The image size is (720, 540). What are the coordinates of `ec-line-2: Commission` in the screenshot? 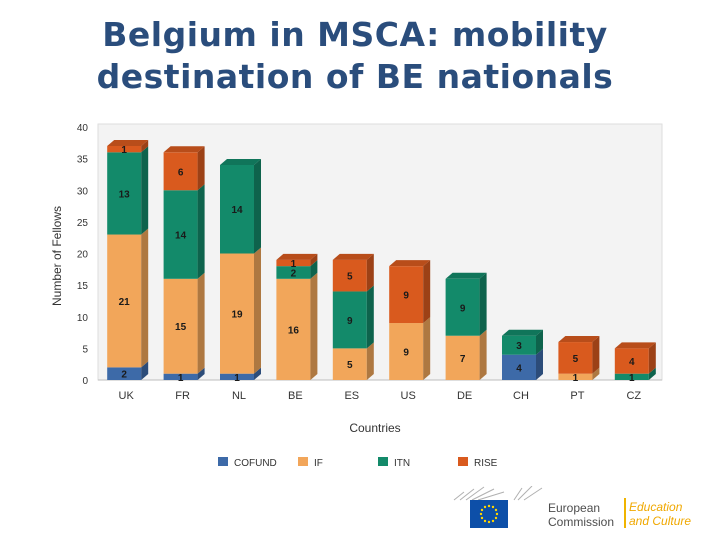 It's located at (581, 522).